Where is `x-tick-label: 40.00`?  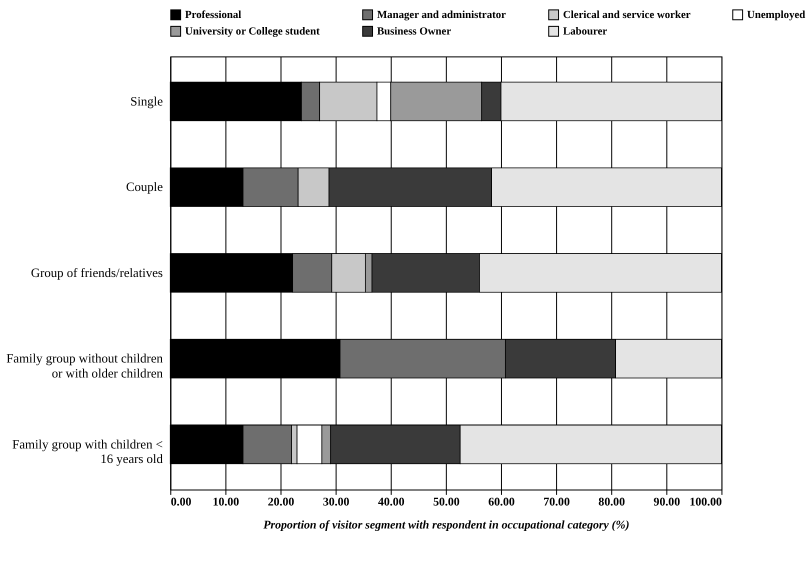
x-tick-label: 40.00 is located at coordinates (391, 501).